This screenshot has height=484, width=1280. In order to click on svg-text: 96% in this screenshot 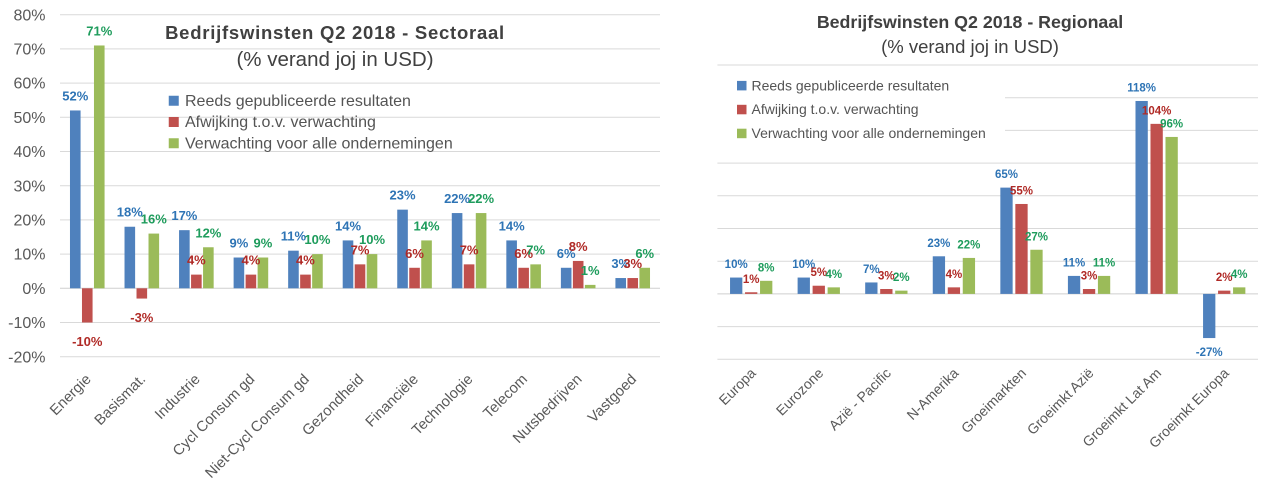, I will do `click(1171, 124)`.